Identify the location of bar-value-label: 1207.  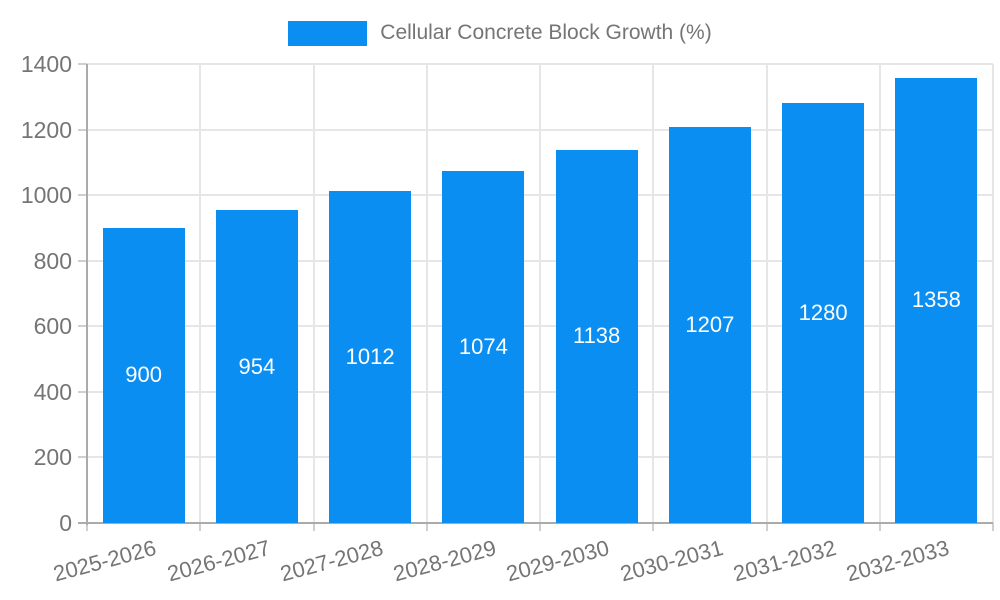
(710, 325).